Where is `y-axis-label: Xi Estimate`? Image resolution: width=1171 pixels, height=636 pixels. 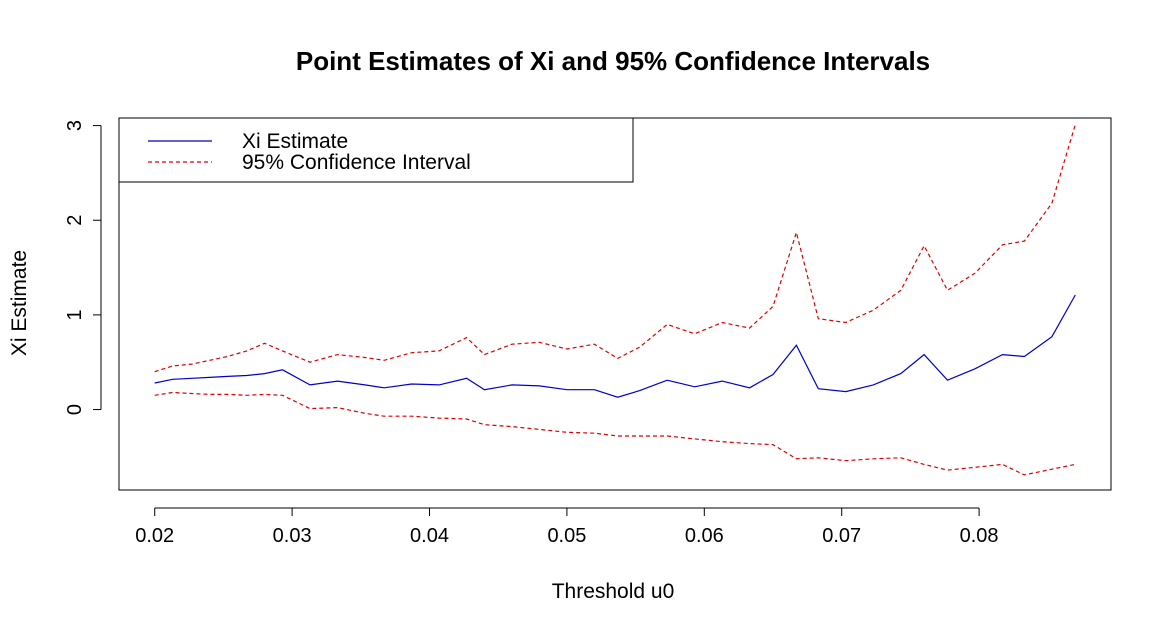
y-axis-label: Xi Estimate is located at coordinates (19, 303).